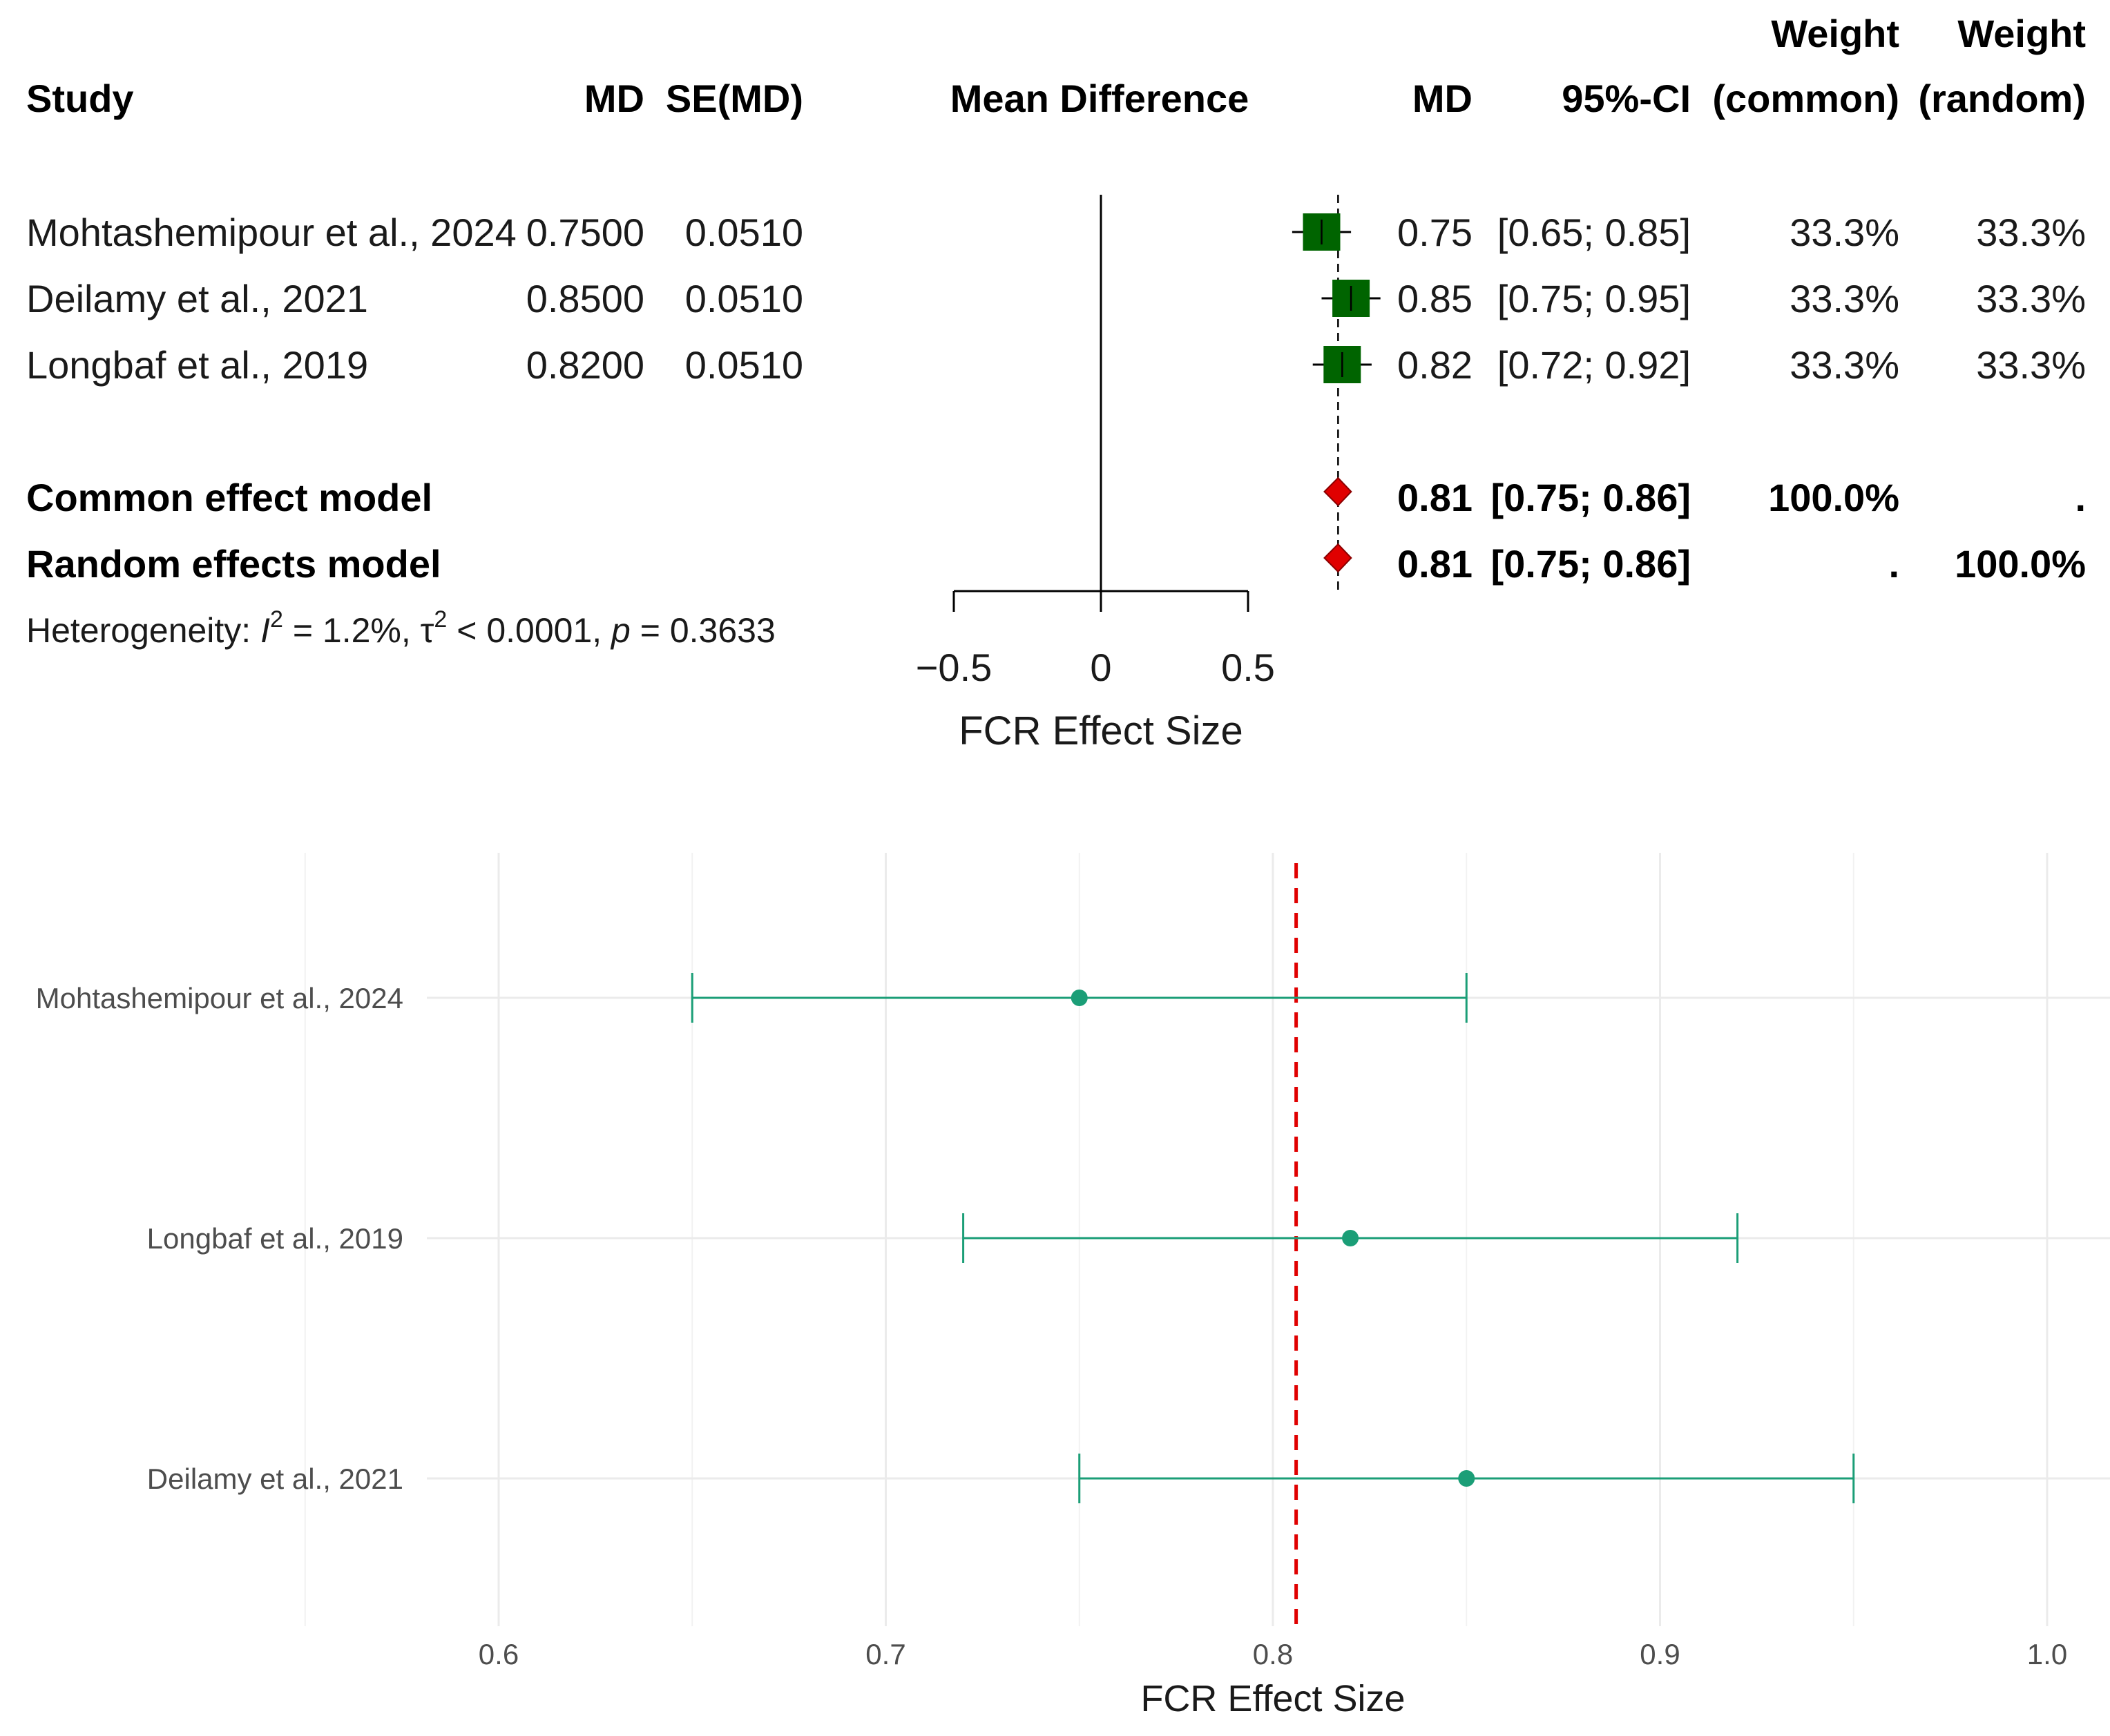 The height and width of the screenshot is (1736, 2110). What do you see at coordinates (1100, 667) in the screenshot?
I see `forest-x-tick-label: 0` at bounding box center [1100, 667].